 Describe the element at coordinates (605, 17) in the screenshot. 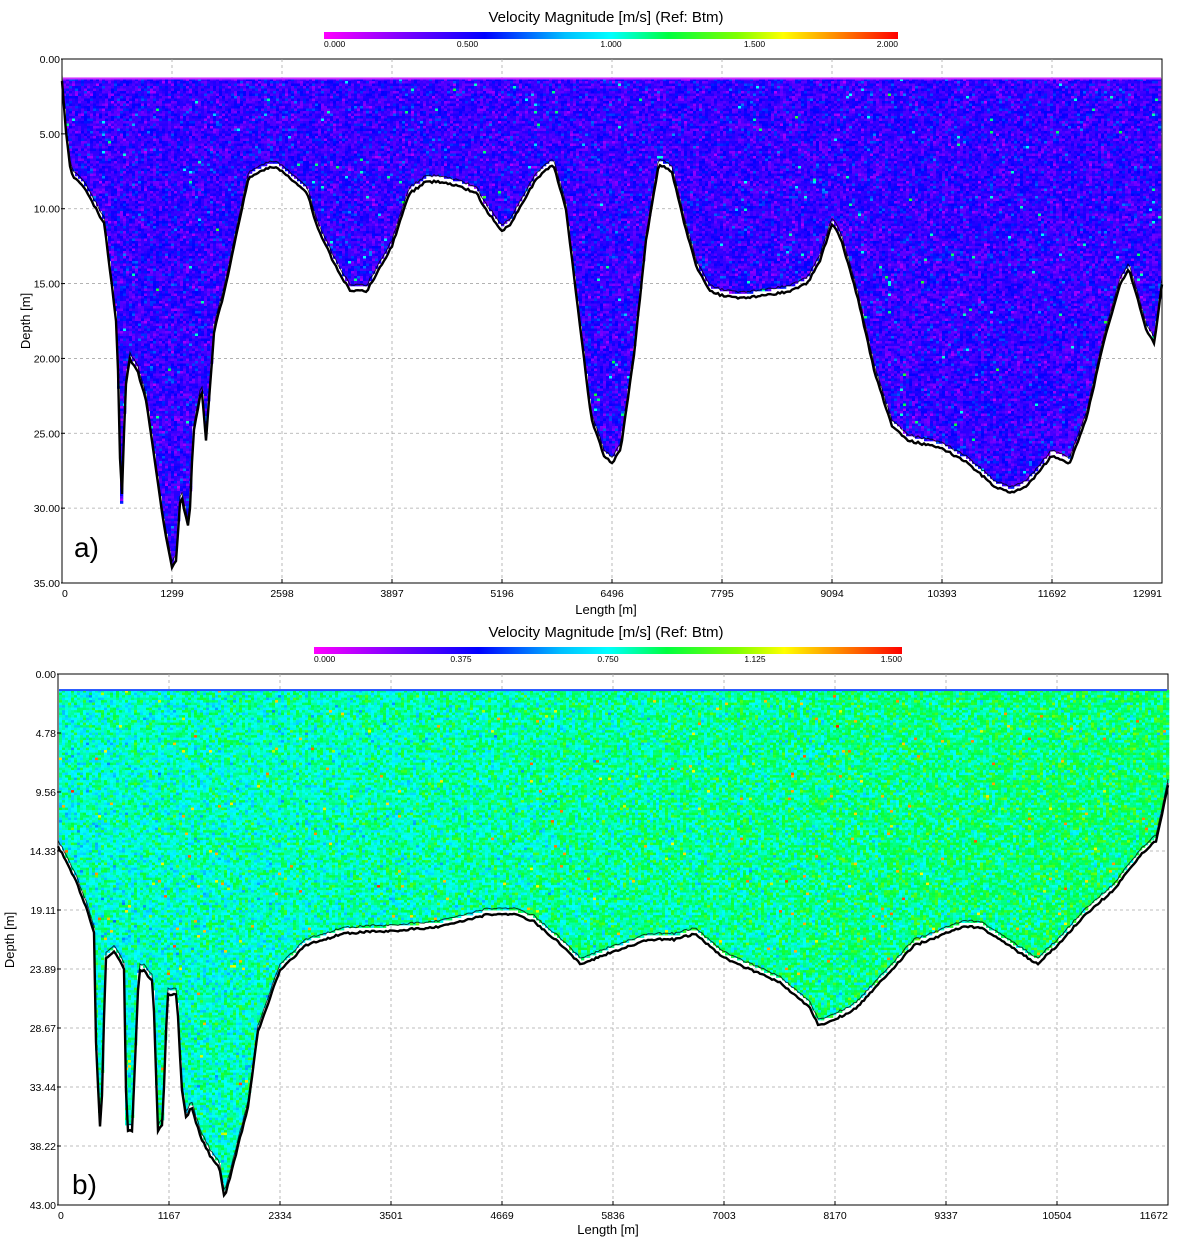

I see `colorbar-title: Velocity Magnitude [m/s] (Ref: Btm)` at that location.